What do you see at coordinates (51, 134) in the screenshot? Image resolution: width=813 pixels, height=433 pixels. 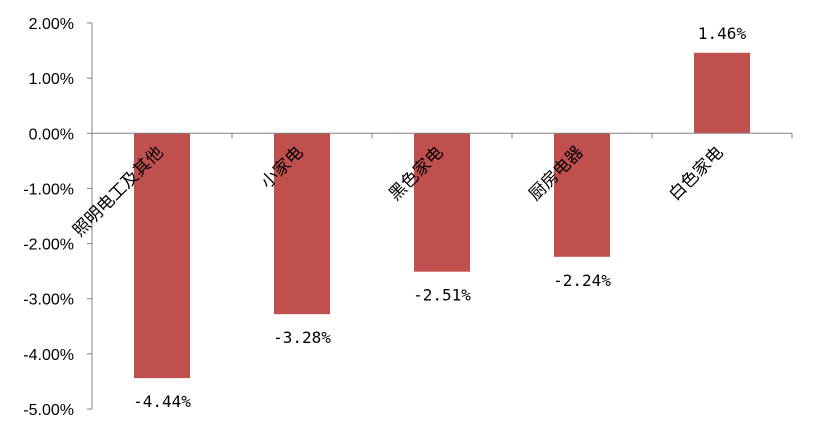 I see `y-tick-label: 0.00%` at bounding box center [51, 134].